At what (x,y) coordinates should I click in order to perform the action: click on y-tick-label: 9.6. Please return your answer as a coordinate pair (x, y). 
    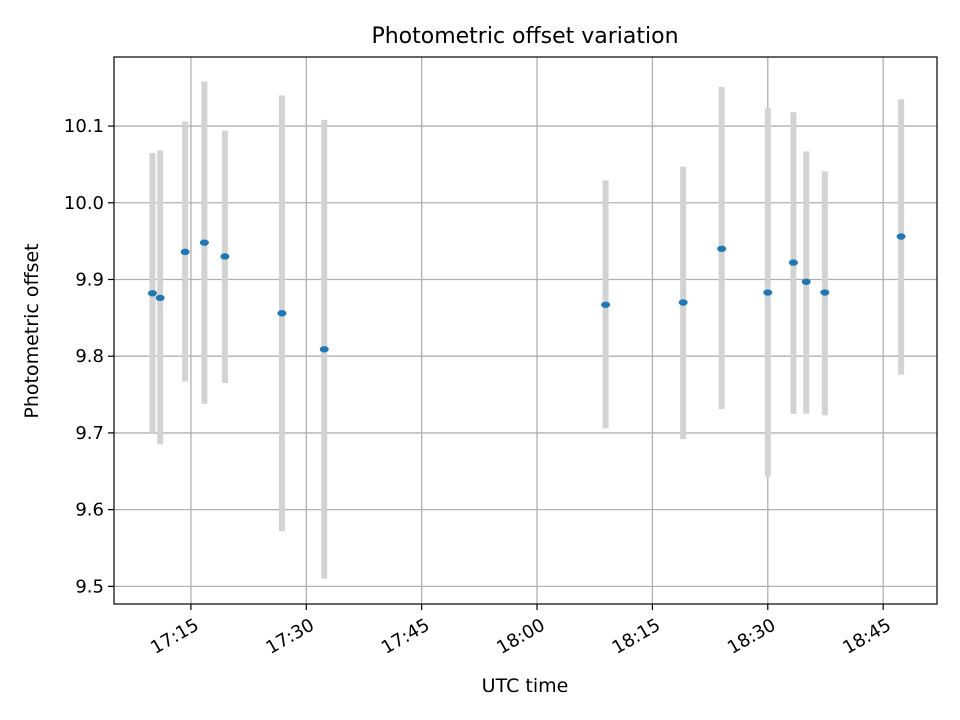
    Looking at the image, I should click on (89, 510).